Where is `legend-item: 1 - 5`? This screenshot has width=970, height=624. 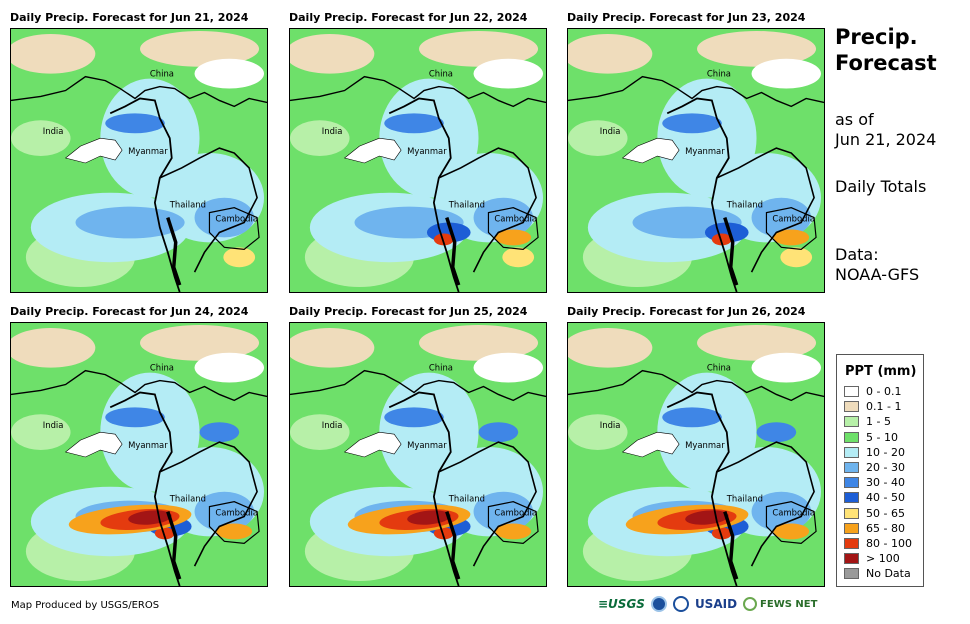
legend-item: 1 - 5 is located at coordinates (883, 421).